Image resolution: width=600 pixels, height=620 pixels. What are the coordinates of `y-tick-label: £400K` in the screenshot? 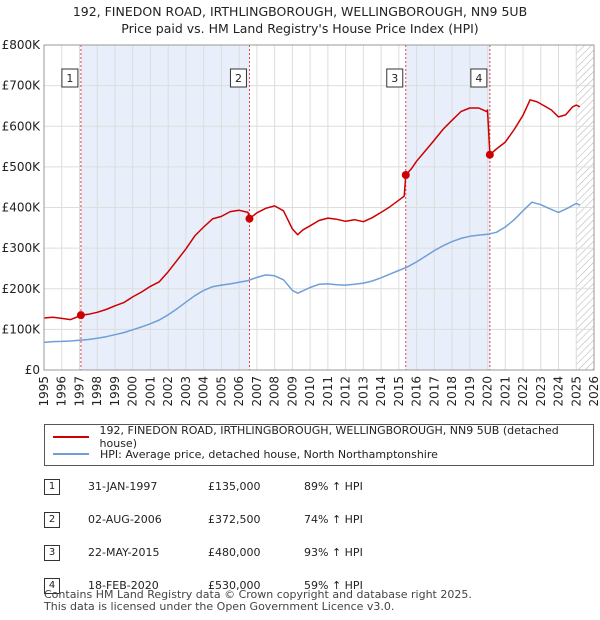 It's located at (22, 208).